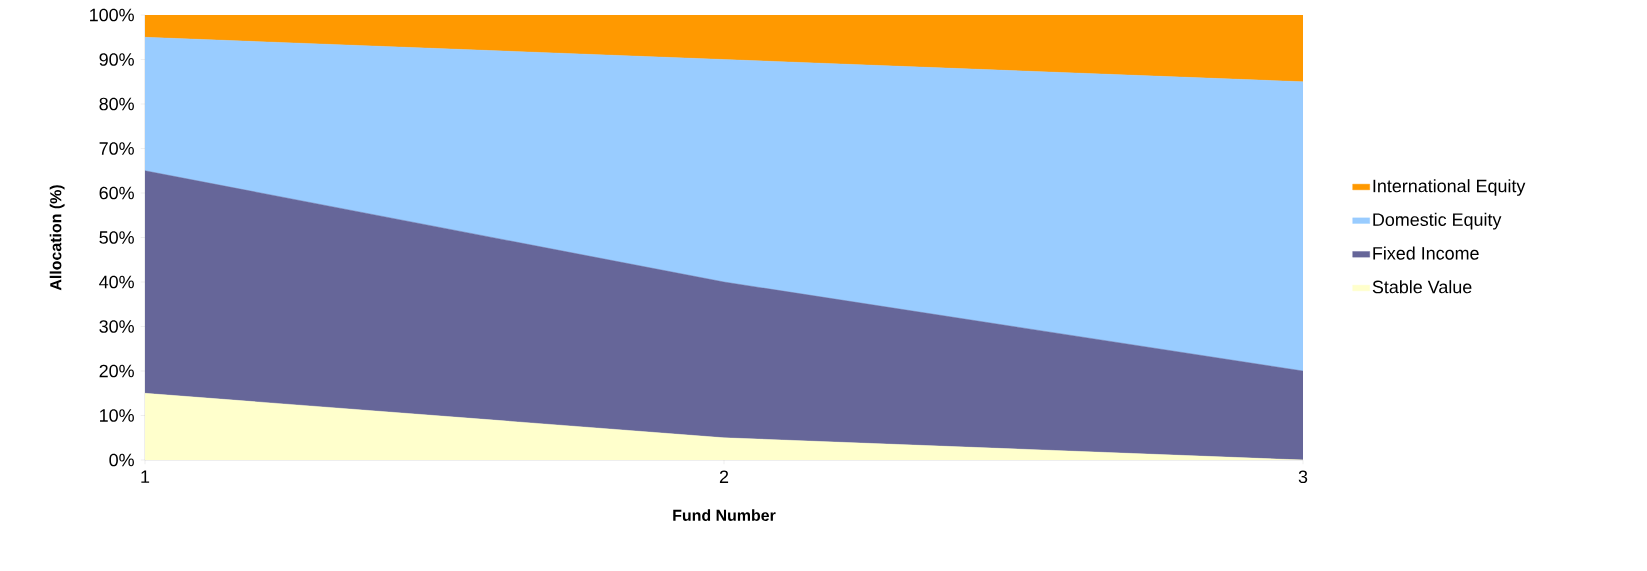 This screenshot has width=1647, height=571. Describe the element at coordinates (1303, 477) in the screenshot. I see `x-tick-label: 3` at that location.